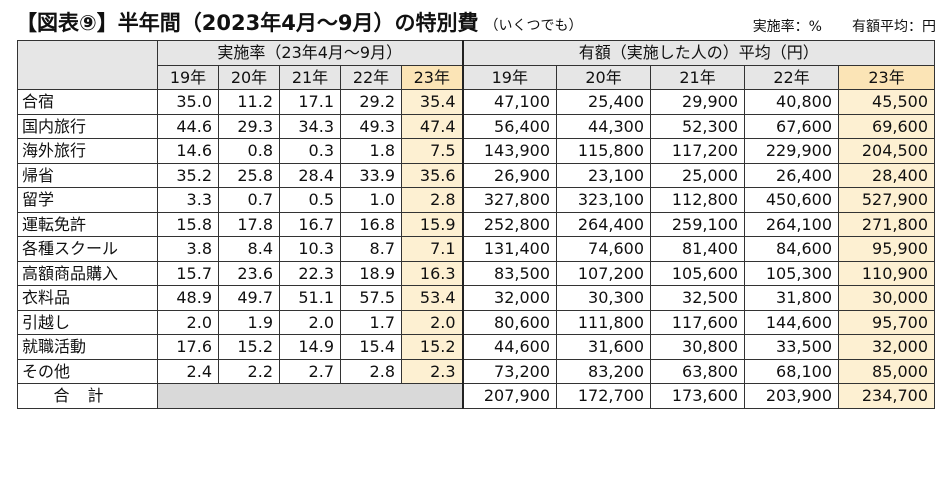  What do you see at coordinates (371, 102) in the screenshot?
I see `rate-cell: 29.2` at bounding box center [371, 102].